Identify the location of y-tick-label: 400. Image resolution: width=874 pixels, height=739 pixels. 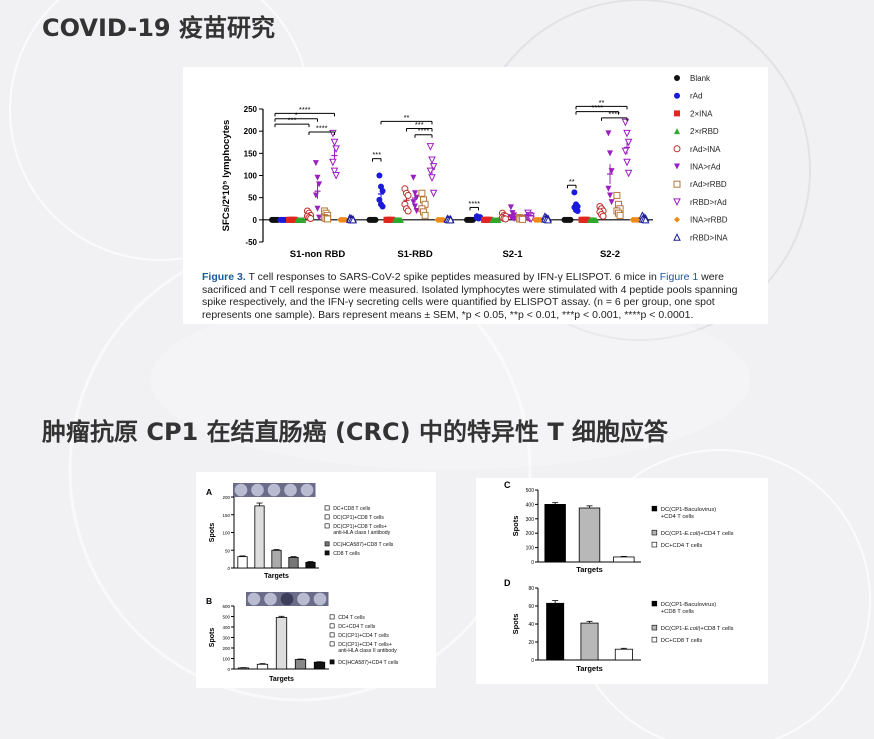
(226, 627).